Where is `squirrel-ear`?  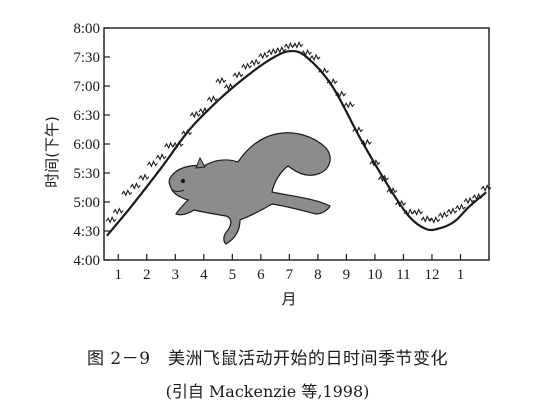 squirrel-ear is located at coordinates (200, 162).